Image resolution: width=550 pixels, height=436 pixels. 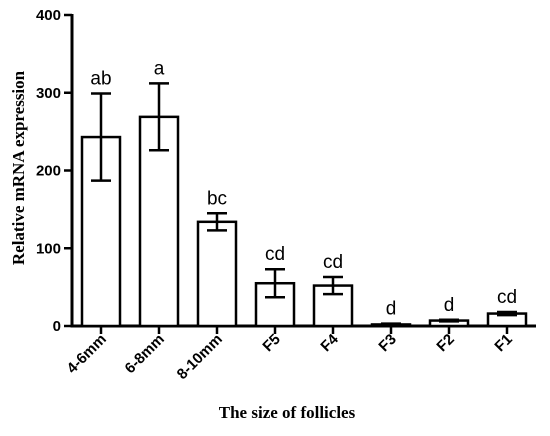 What do you see at coordinates (387, 343) in the screenshot?
I see `x-tick-label: F3` at bounding box center [387, 343].